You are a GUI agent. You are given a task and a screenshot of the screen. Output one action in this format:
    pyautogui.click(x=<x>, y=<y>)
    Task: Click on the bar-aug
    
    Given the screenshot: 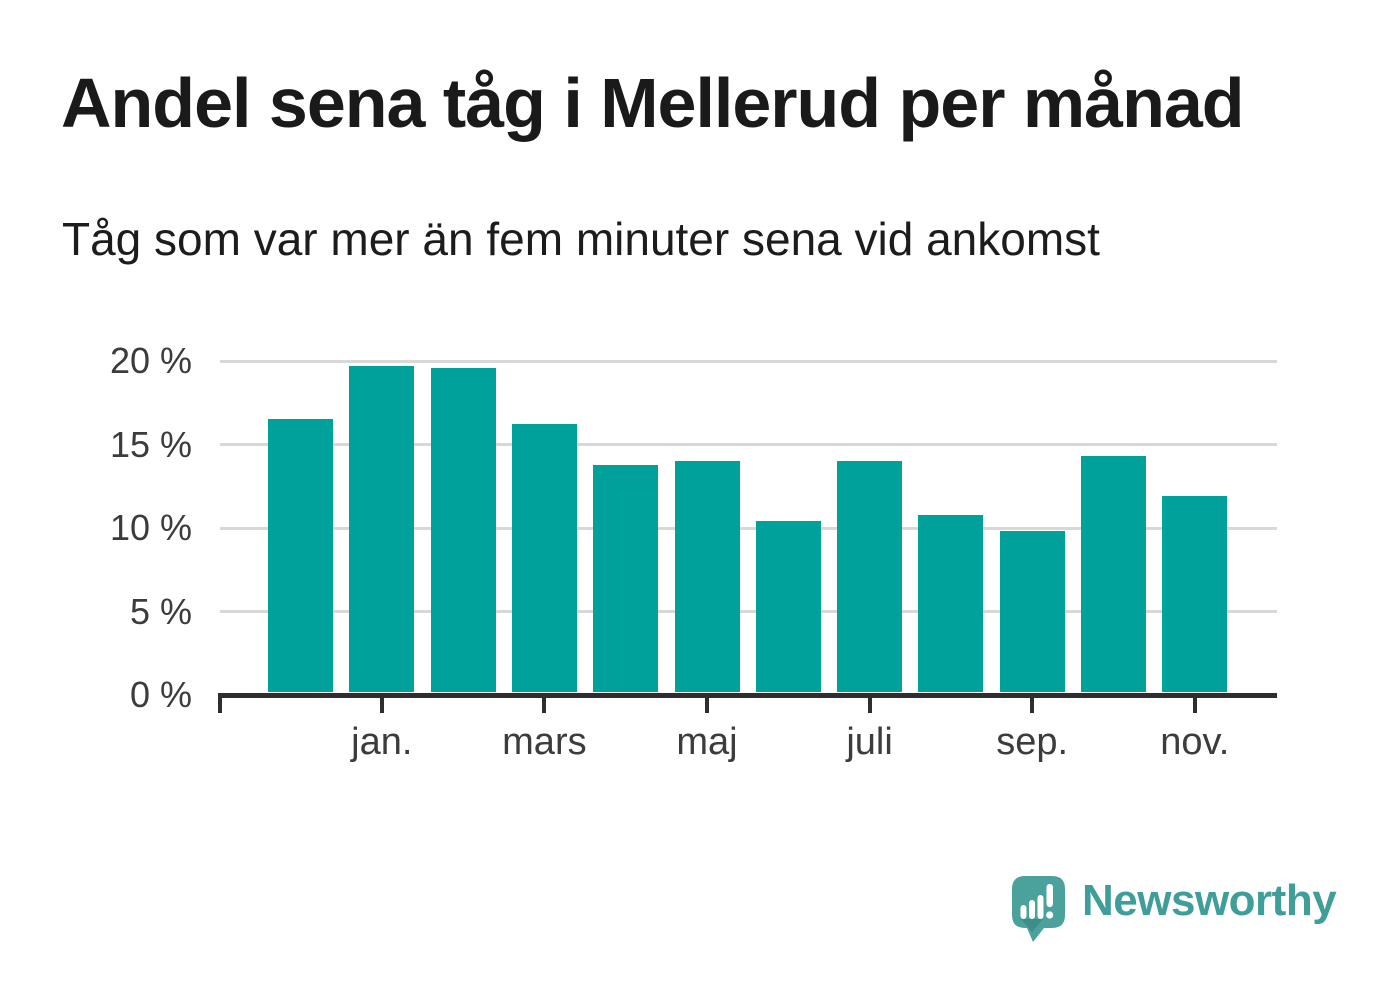 What is the action you would take?
    pyautogui.click(x=951, y=603)
    